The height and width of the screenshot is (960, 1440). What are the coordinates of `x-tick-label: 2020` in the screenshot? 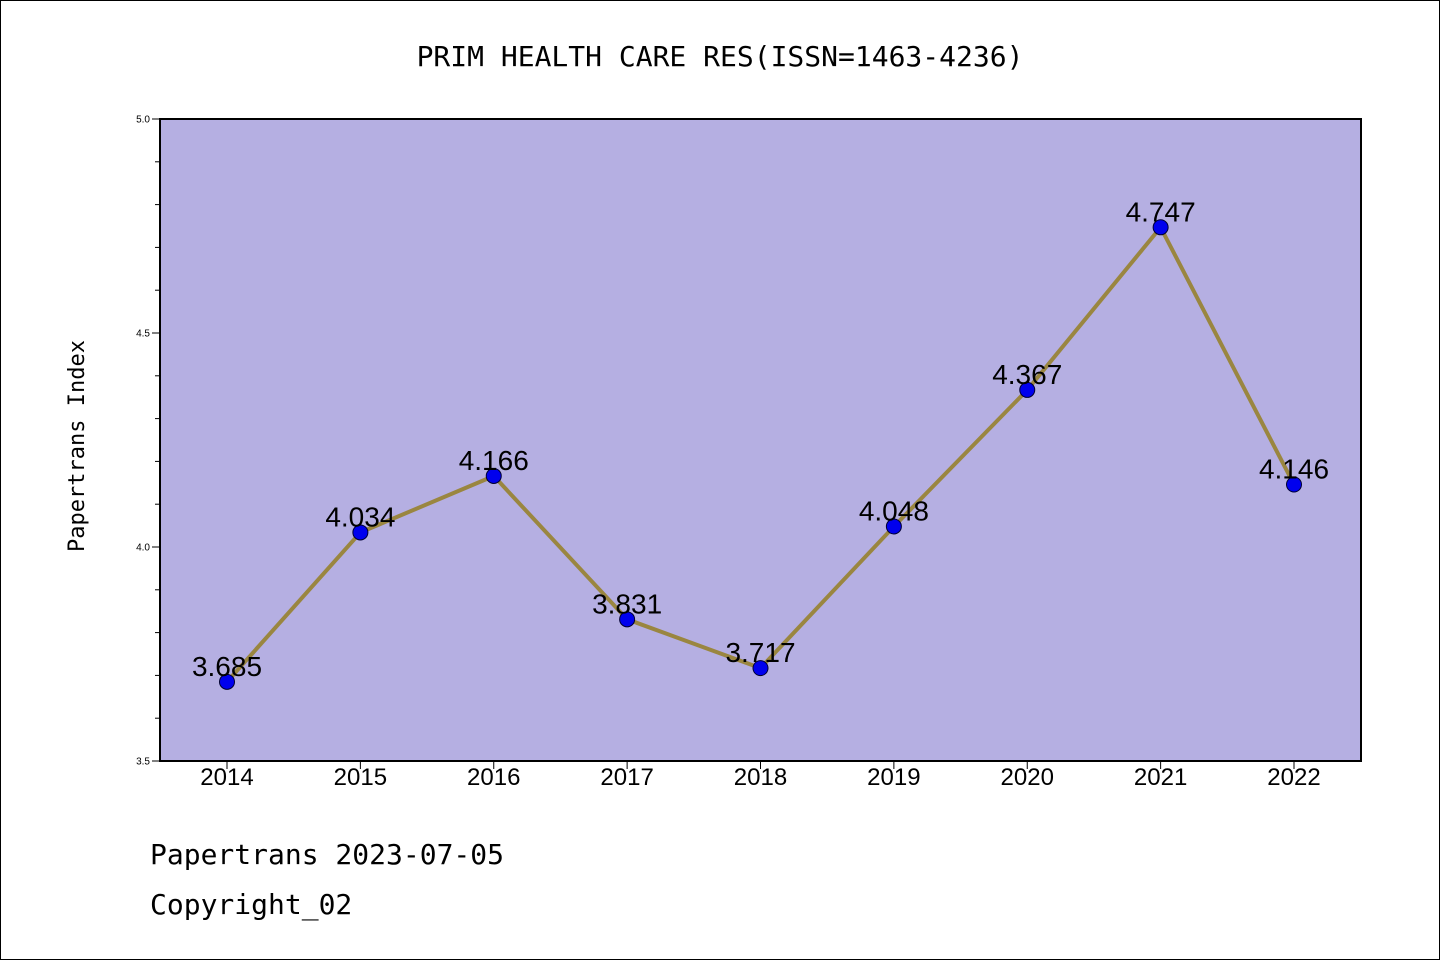 It's located at (1027, 777).